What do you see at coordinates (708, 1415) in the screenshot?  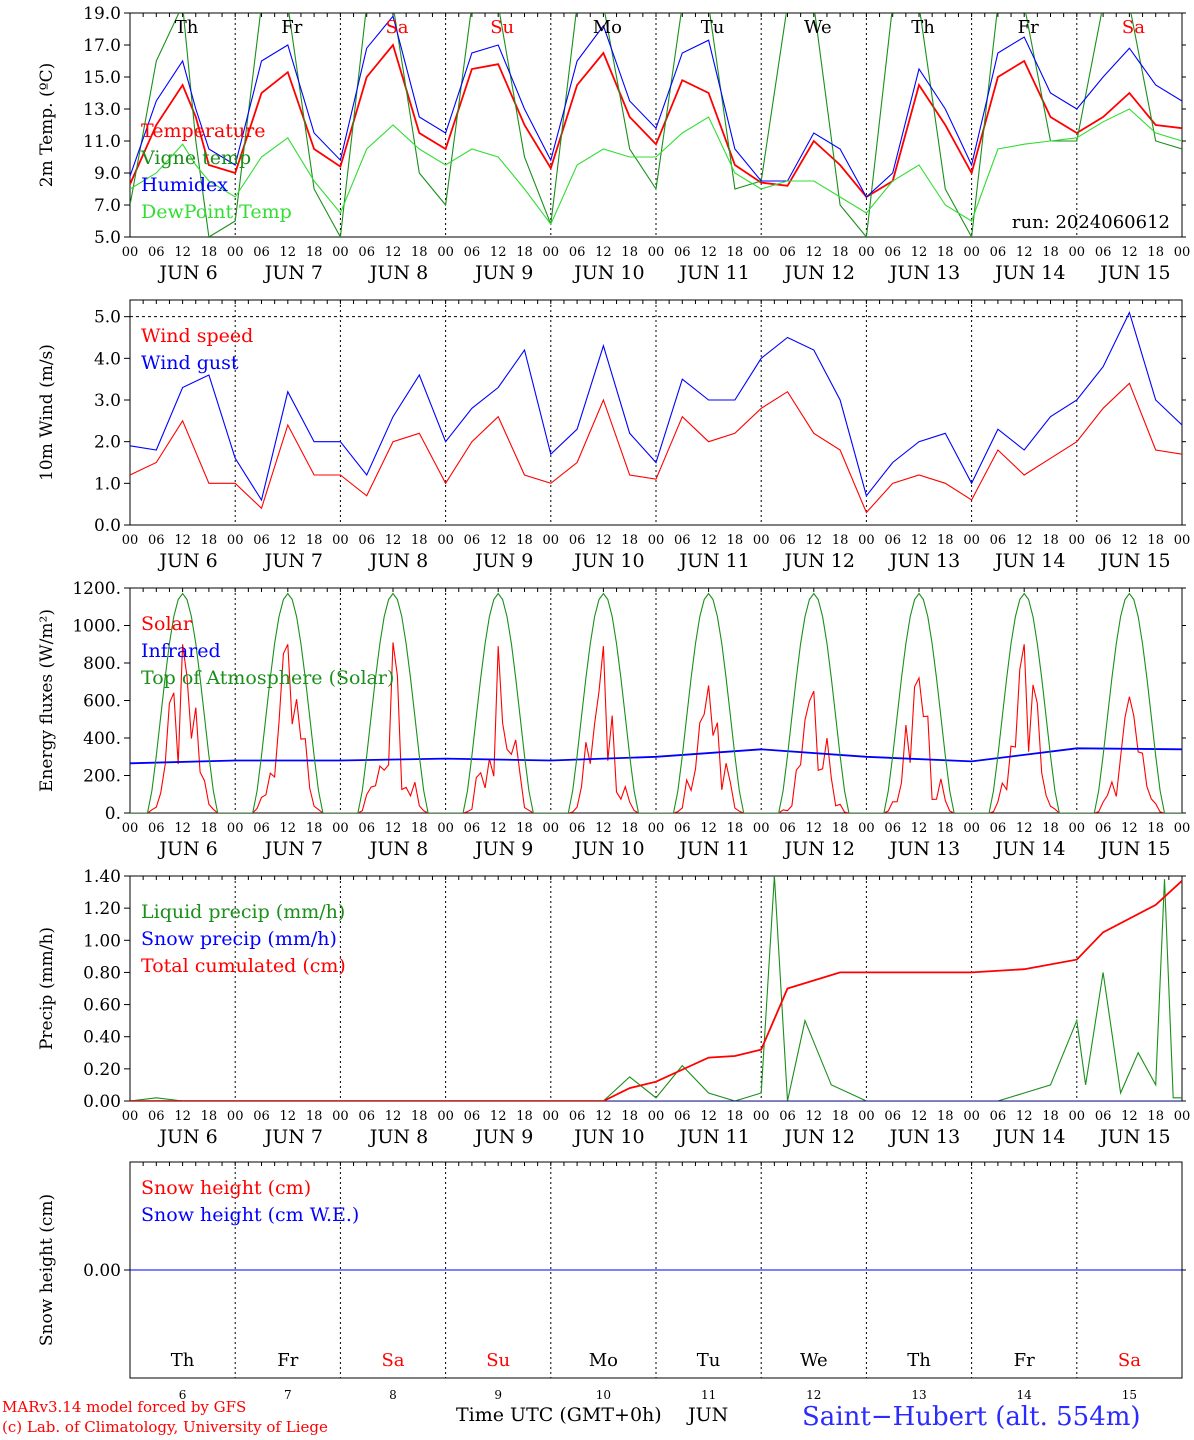 I see `month-label: JUN` at bounding box center [708, 1415].